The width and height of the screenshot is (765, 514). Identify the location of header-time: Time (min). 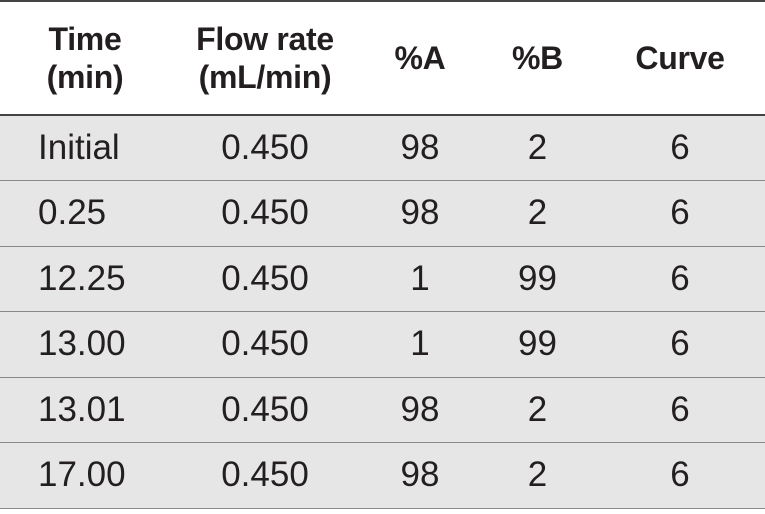
(85, 58).